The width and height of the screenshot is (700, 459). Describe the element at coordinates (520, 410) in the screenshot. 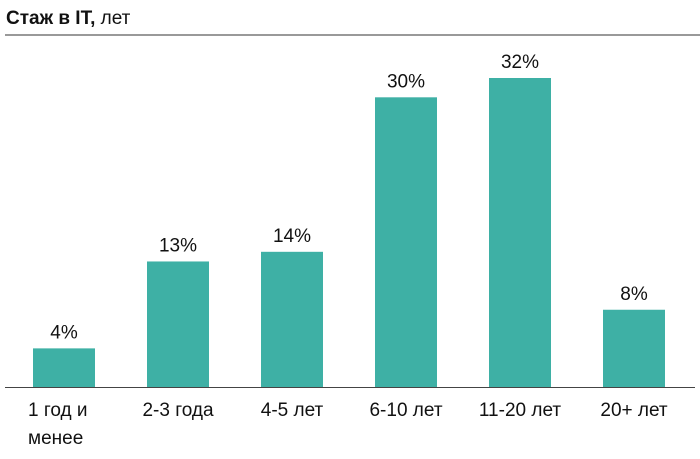

I see `x-tick-label: 11-20 лет` at that location.